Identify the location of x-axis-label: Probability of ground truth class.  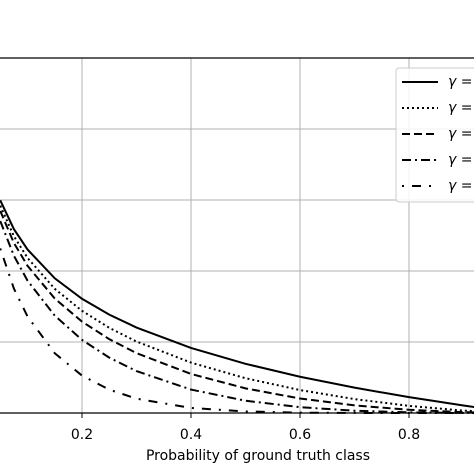
(258, 456).